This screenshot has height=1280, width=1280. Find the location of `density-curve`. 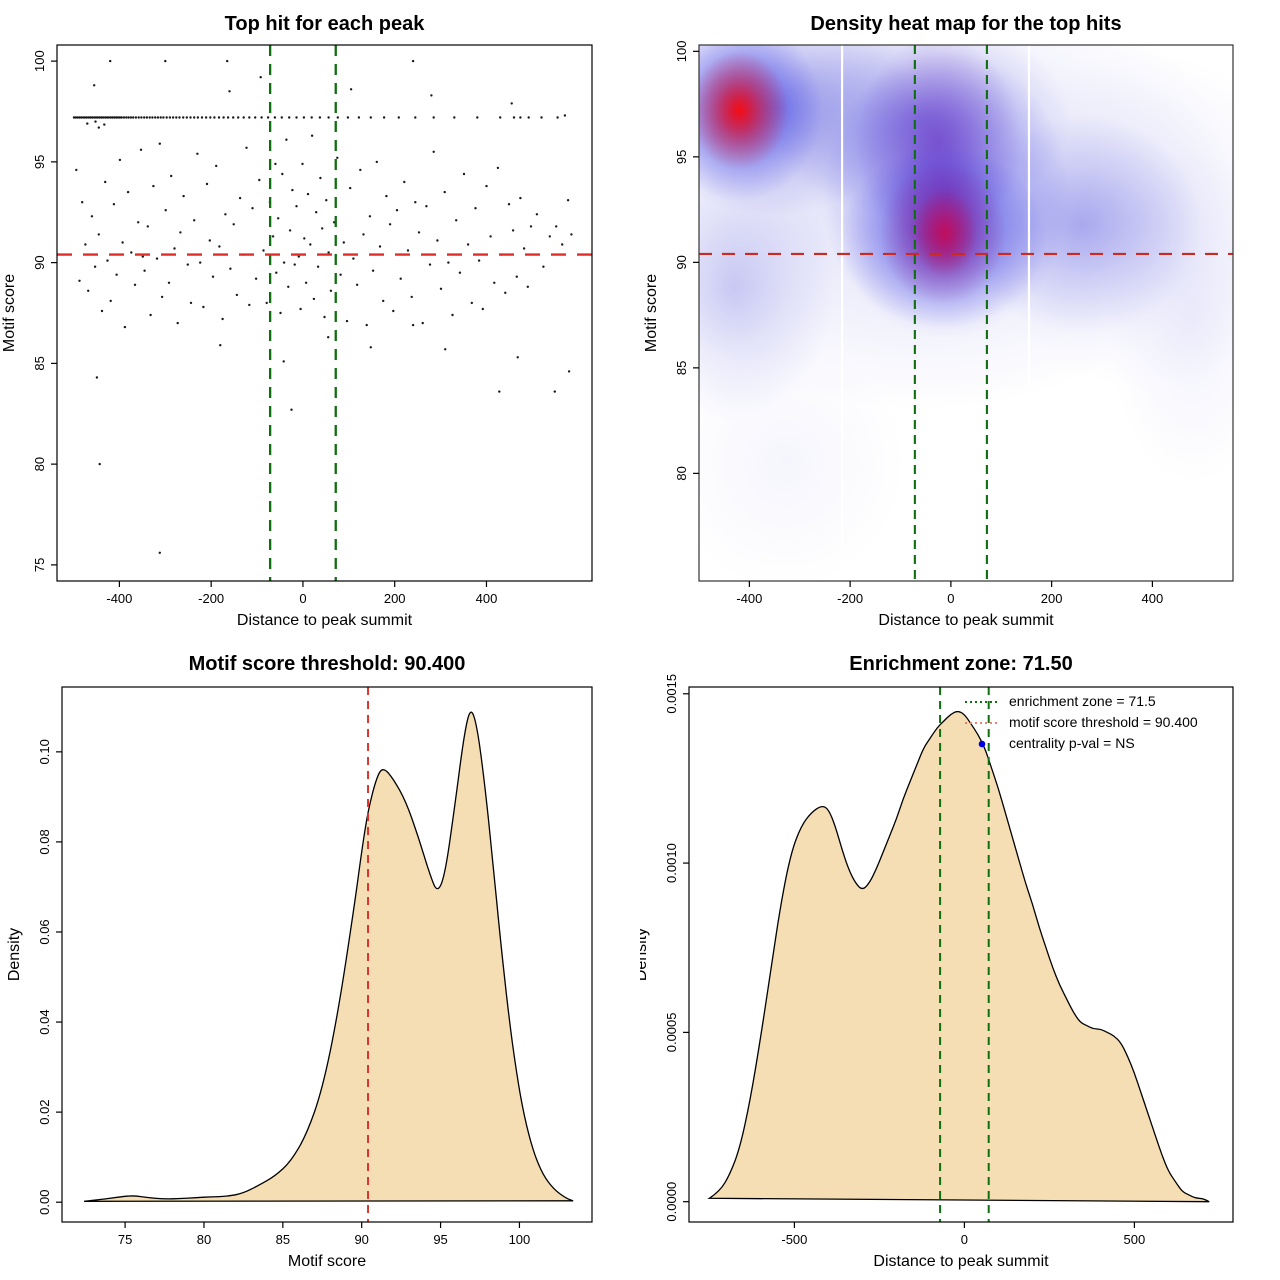

density-curve is located at coordinates (329, 956).